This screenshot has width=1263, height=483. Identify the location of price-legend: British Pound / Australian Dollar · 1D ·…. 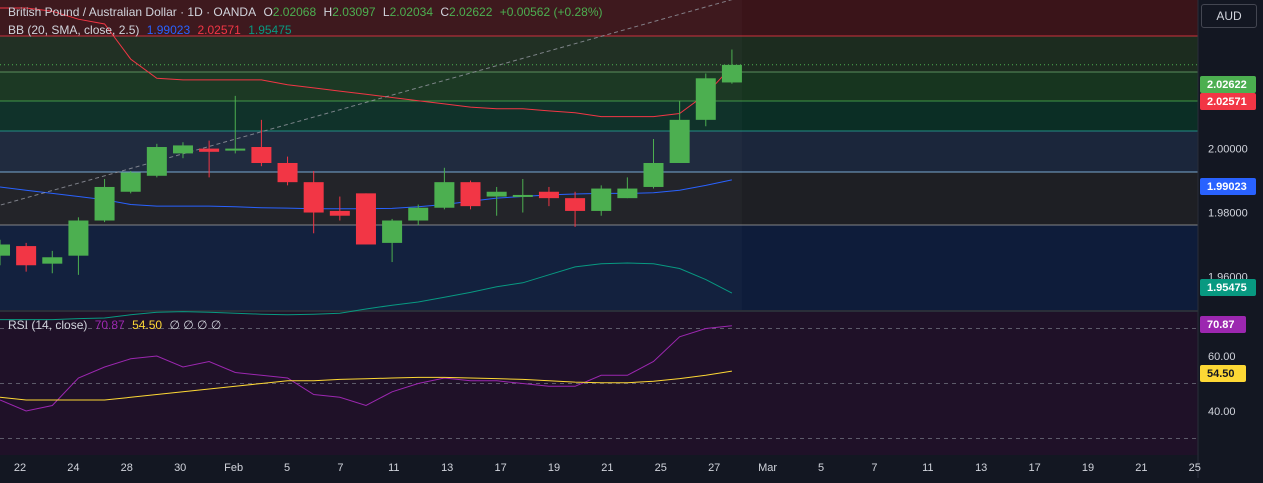
(307, 12).